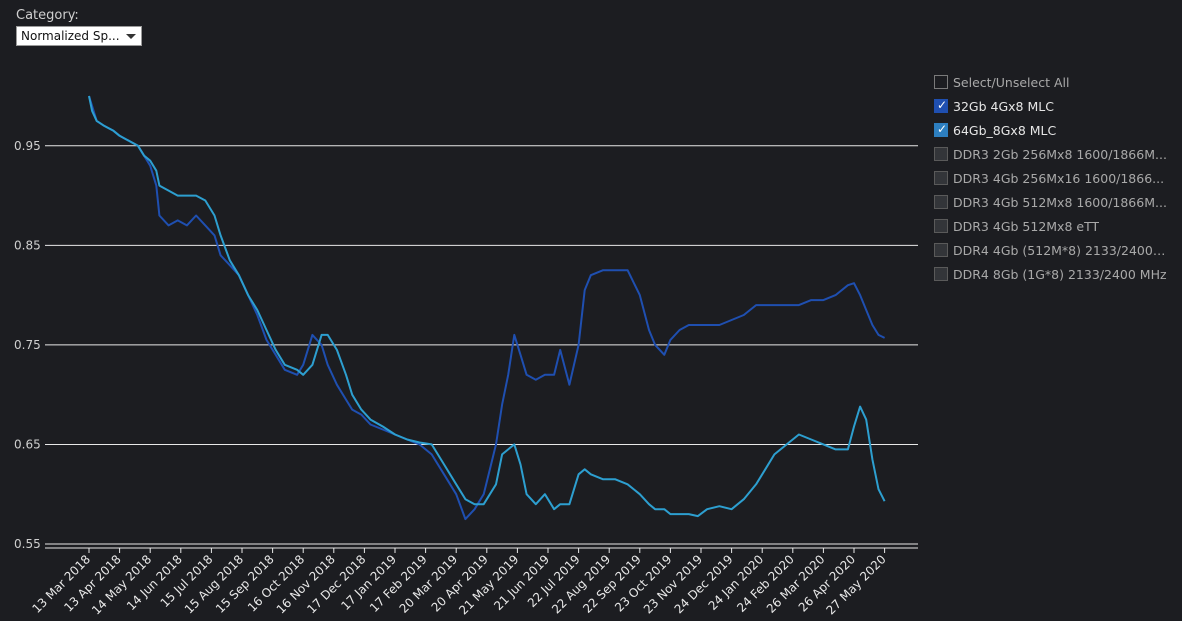 The image size is (1182, 621). What do you see at coordinates (1060, 274) in the screenshot?
I see `legend-item-label: DDR4 8Gb (1G*8) 2133/2400 MHz` at bounding box center [1060, 274].